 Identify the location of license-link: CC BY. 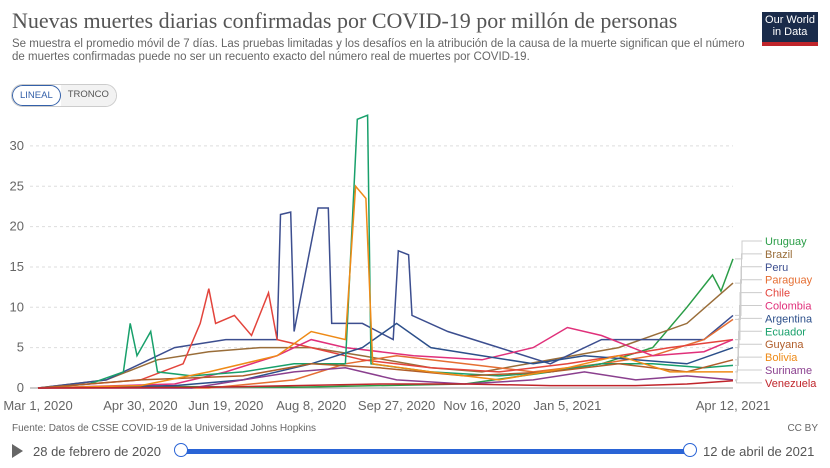
(802, 428).